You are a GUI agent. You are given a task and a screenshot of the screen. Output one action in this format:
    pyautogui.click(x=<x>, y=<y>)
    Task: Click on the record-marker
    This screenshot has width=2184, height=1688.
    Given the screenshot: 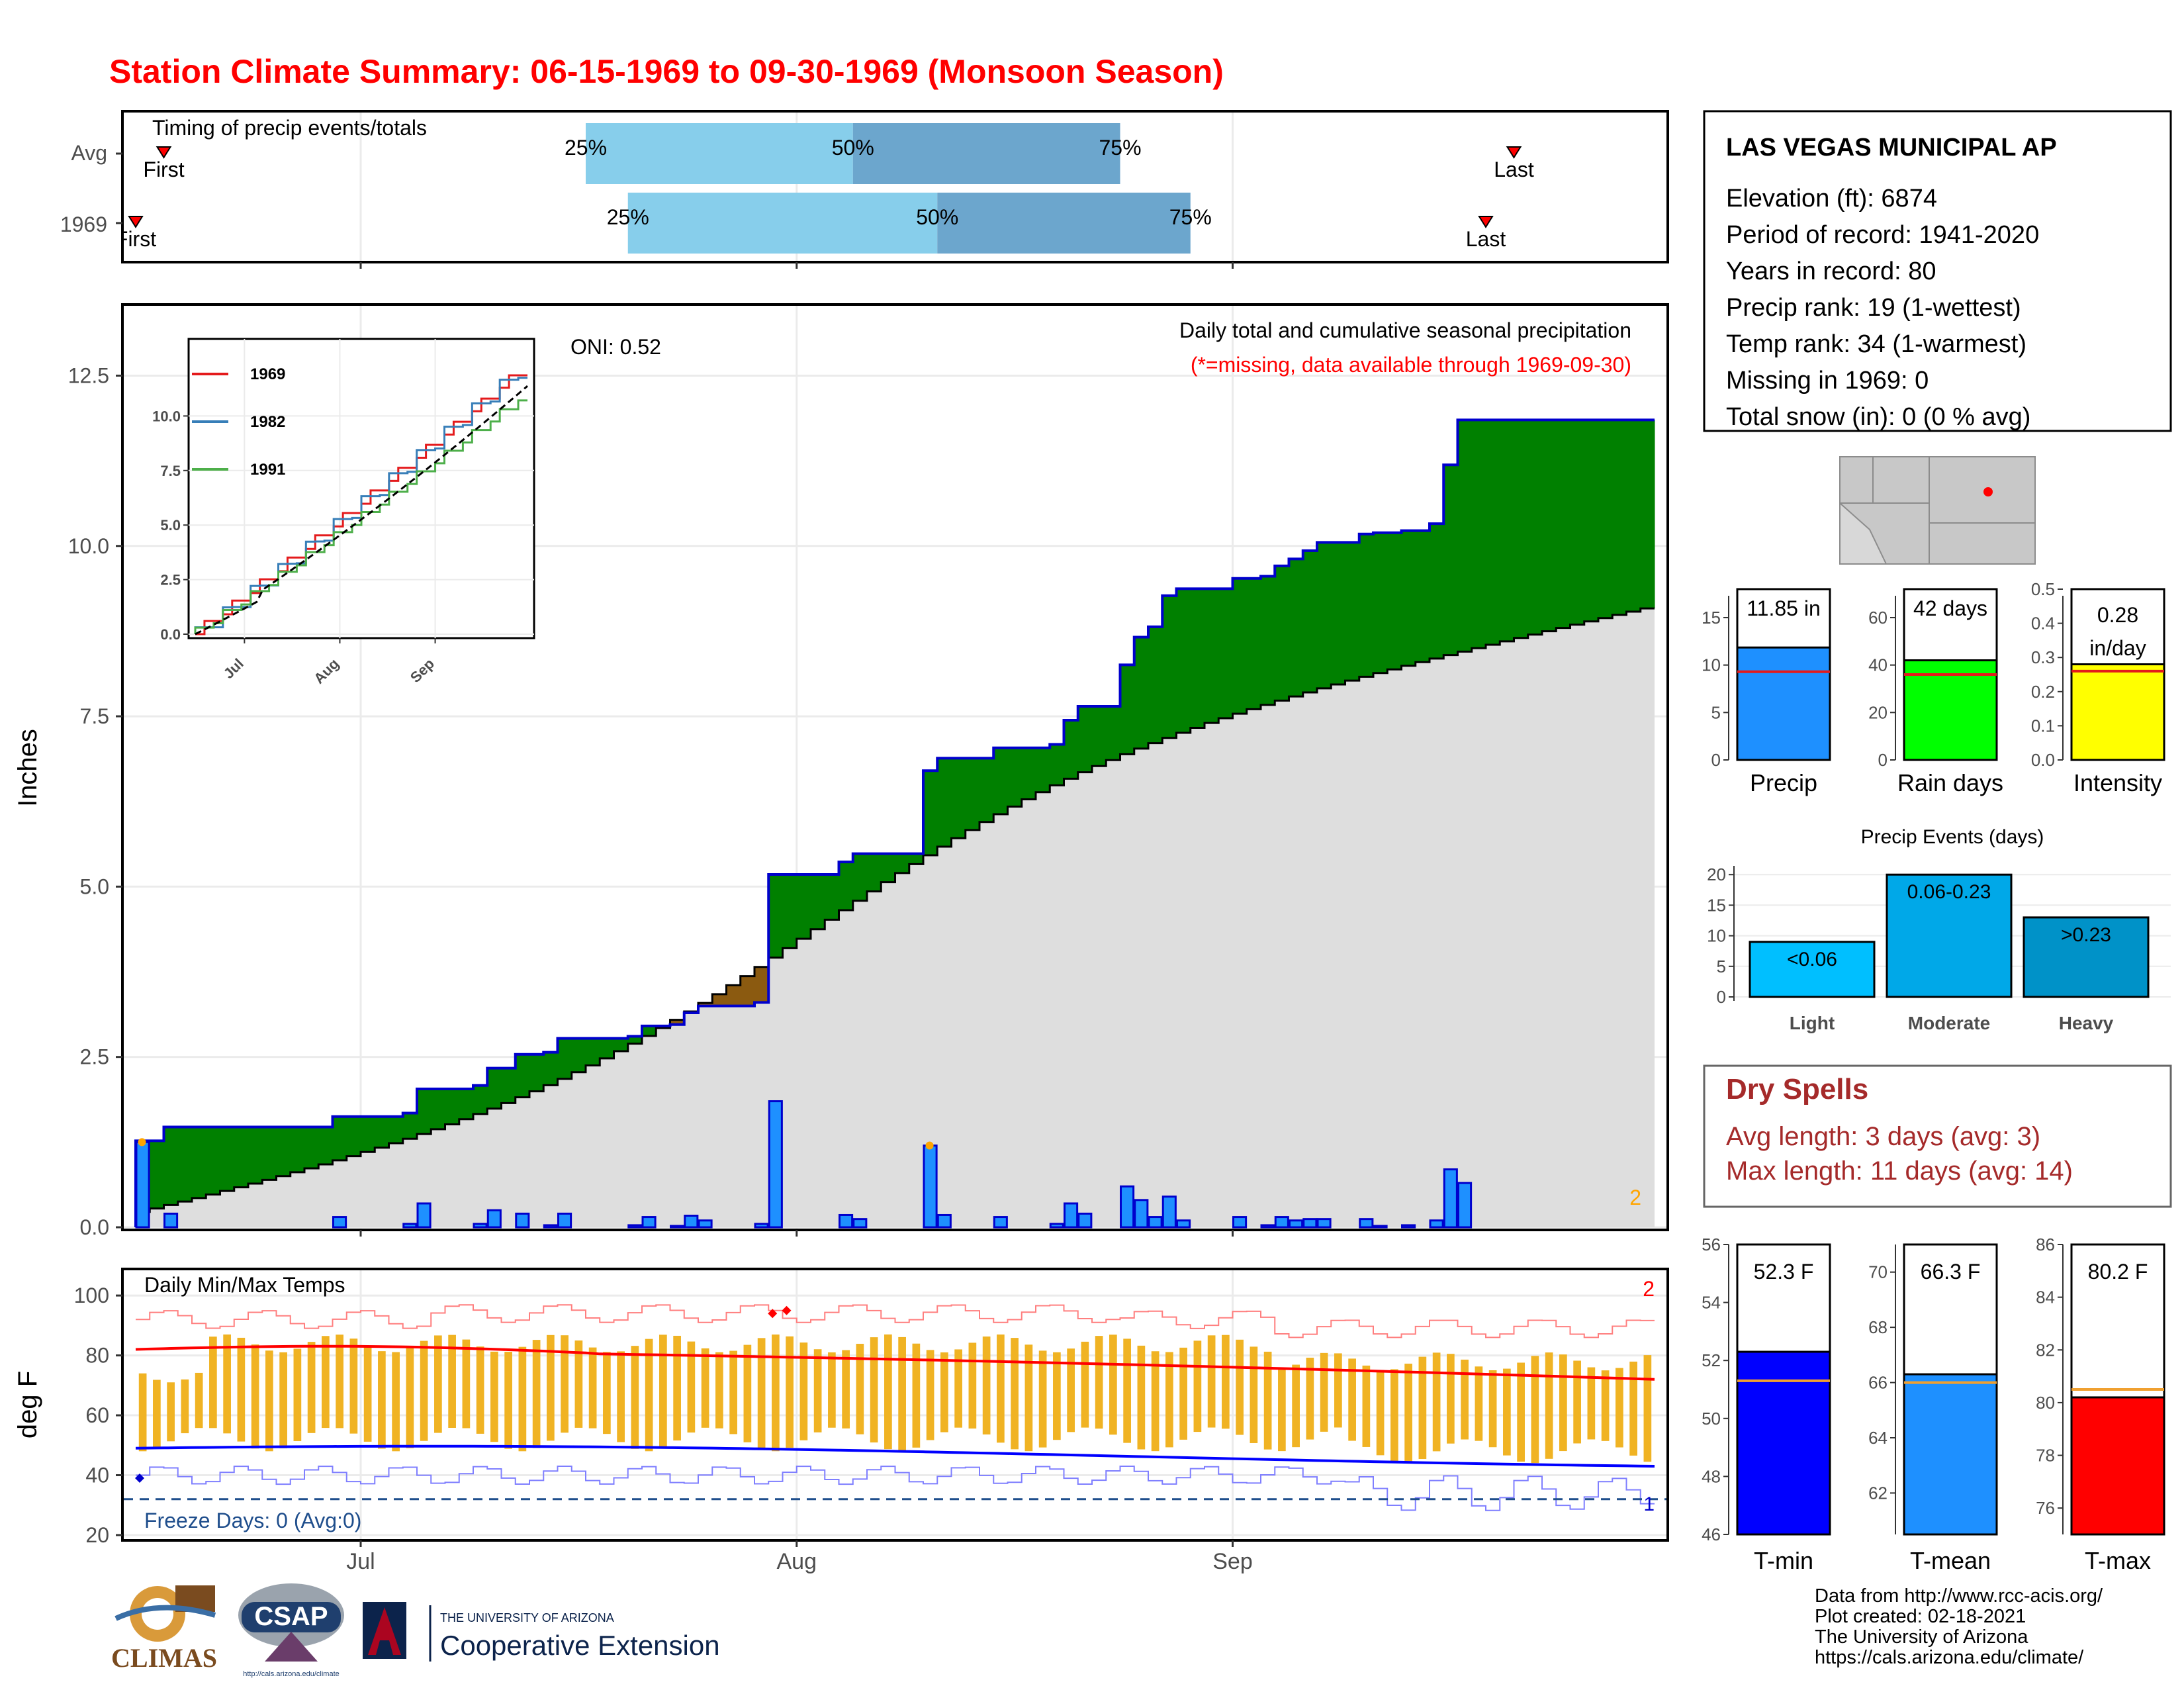 What is the action you would take?
    pyautogui.click(x=142, y=1142)
    